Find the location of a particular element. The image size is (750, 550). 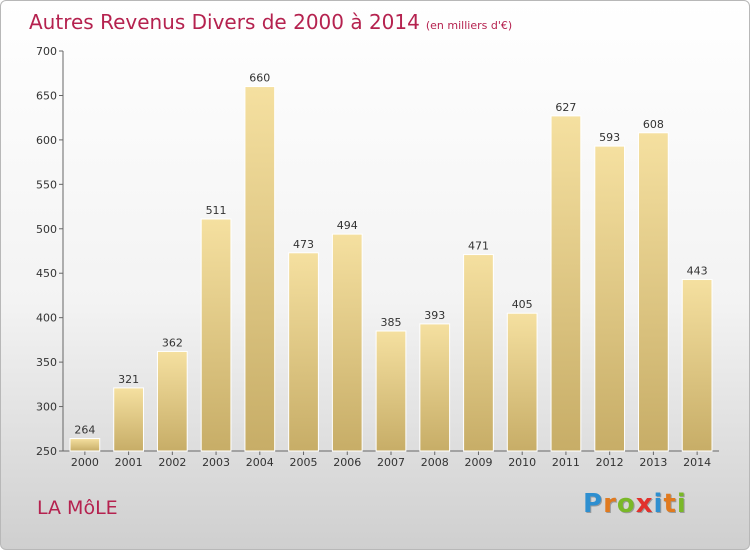

x-tick-label-2010: 2010 is located at coordinates (522, 462).